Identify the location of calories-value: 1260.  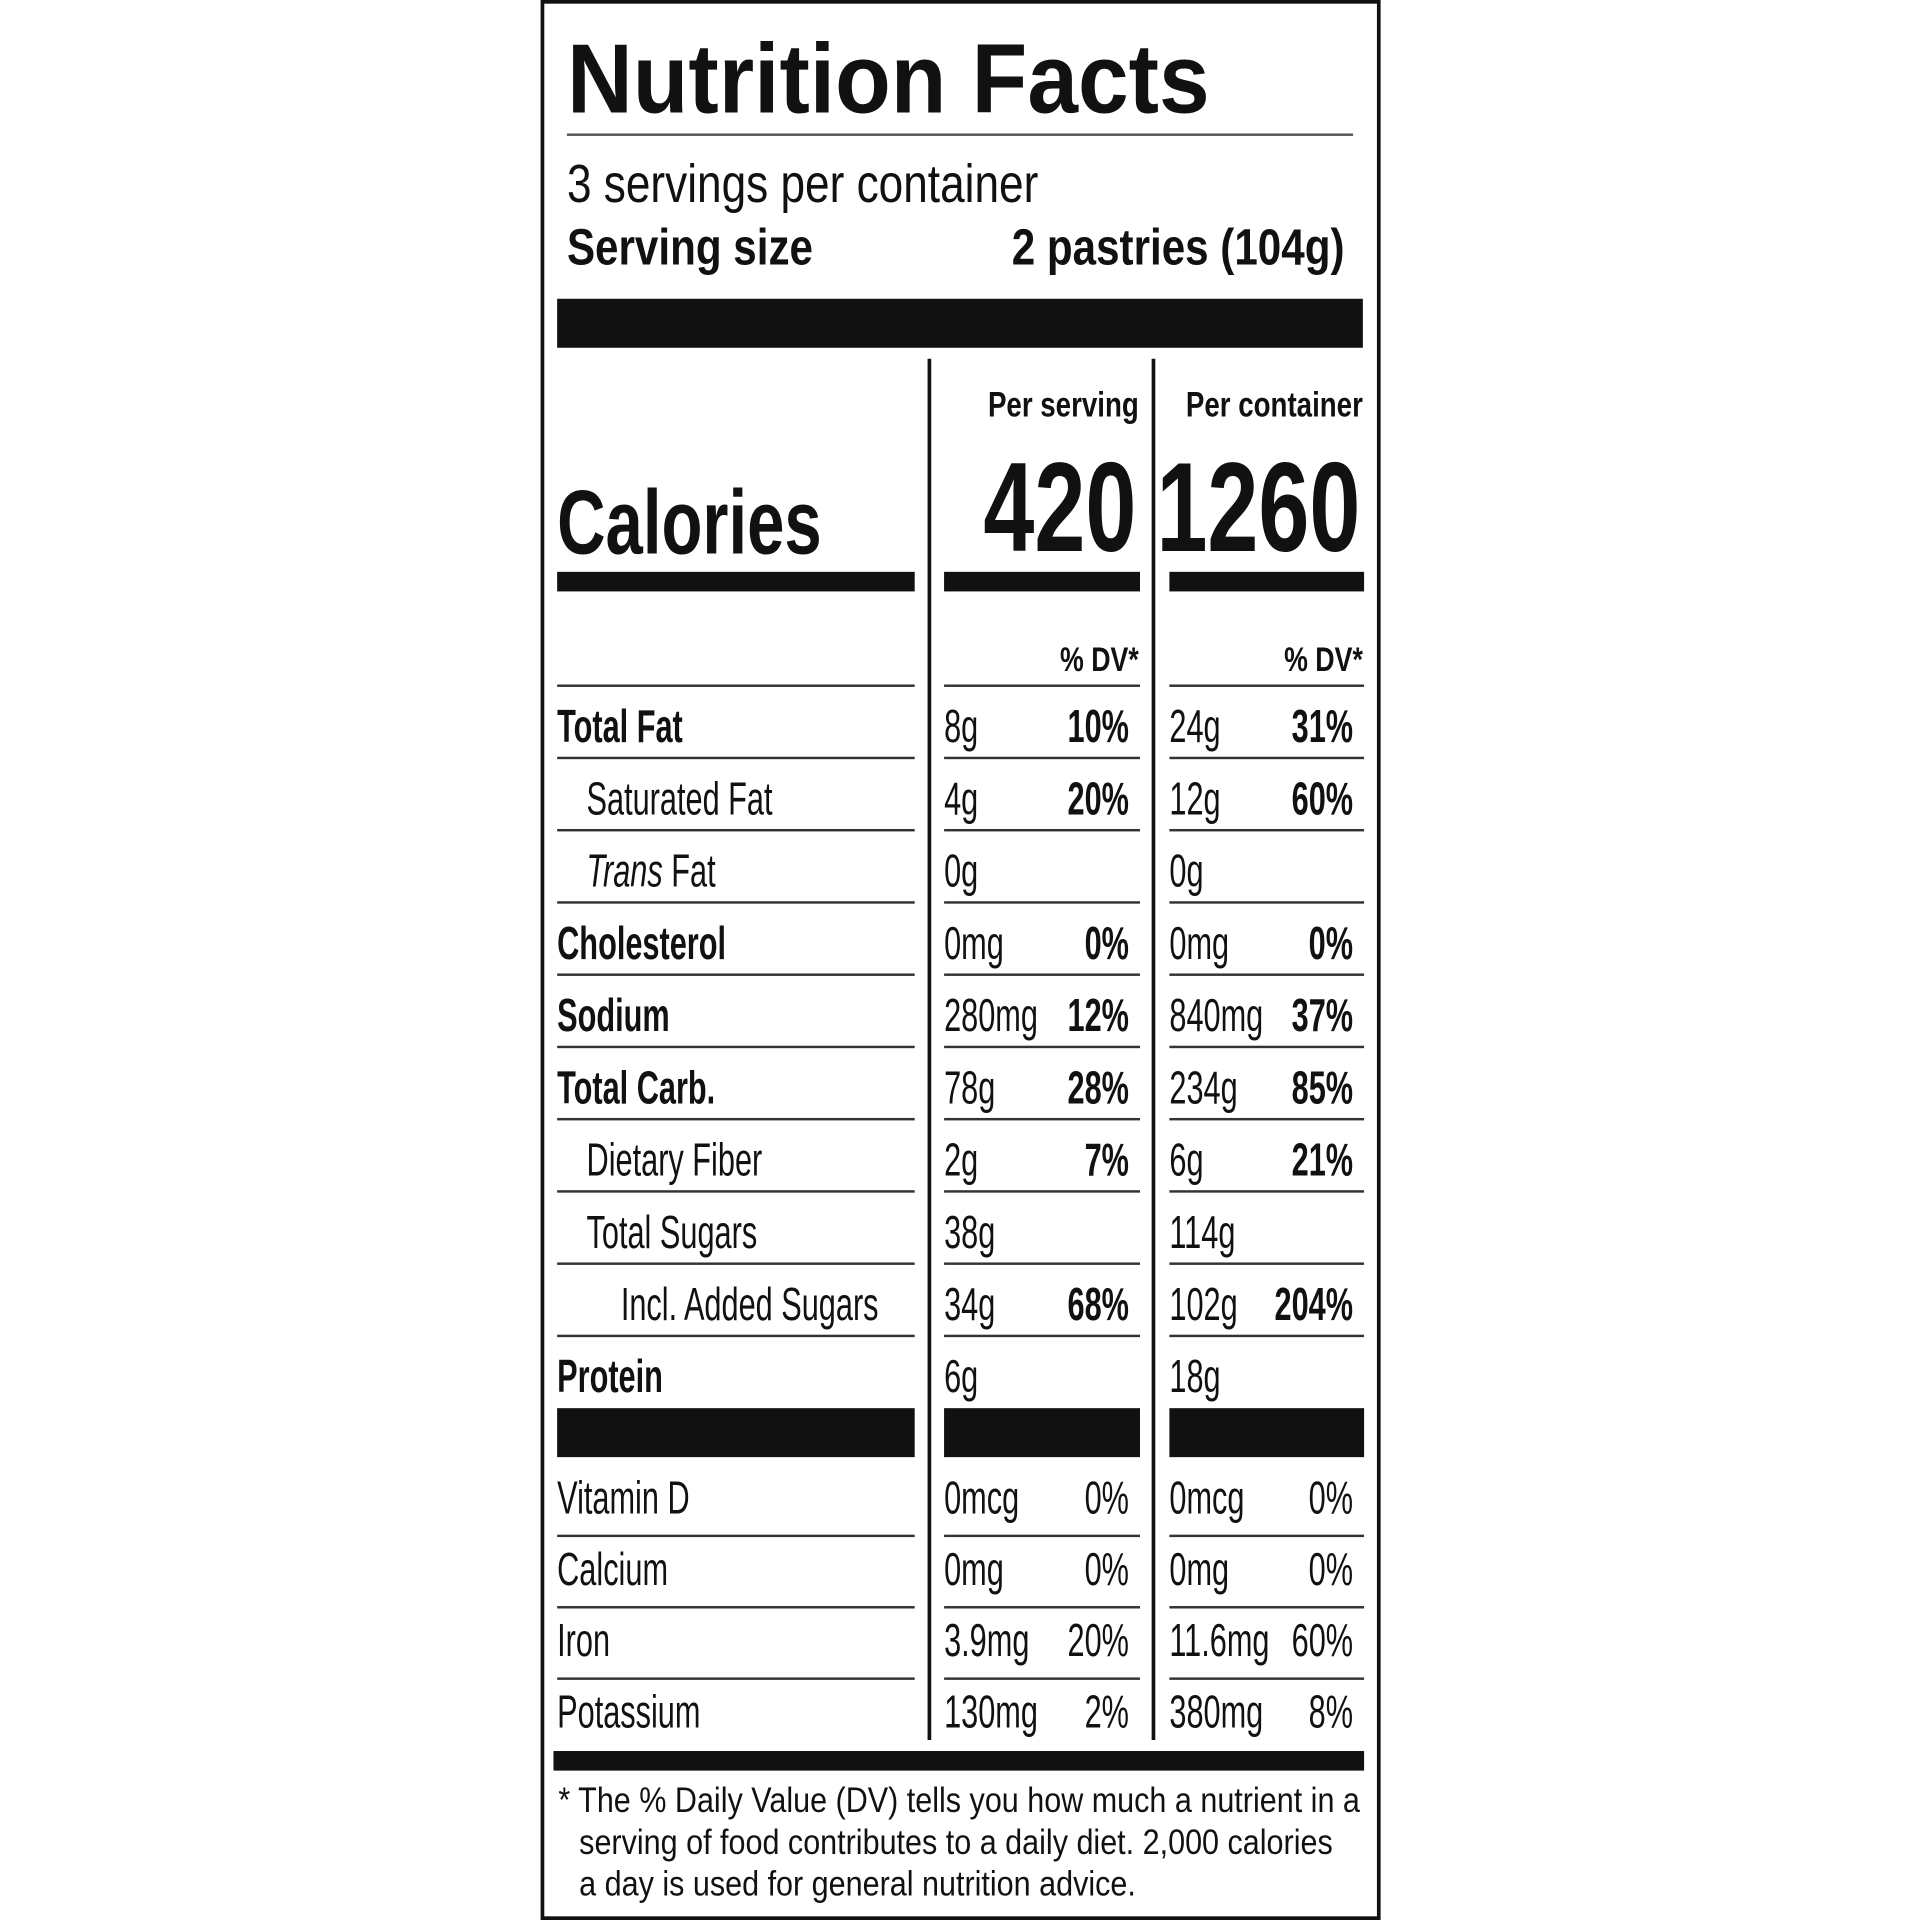
(1258, 507).